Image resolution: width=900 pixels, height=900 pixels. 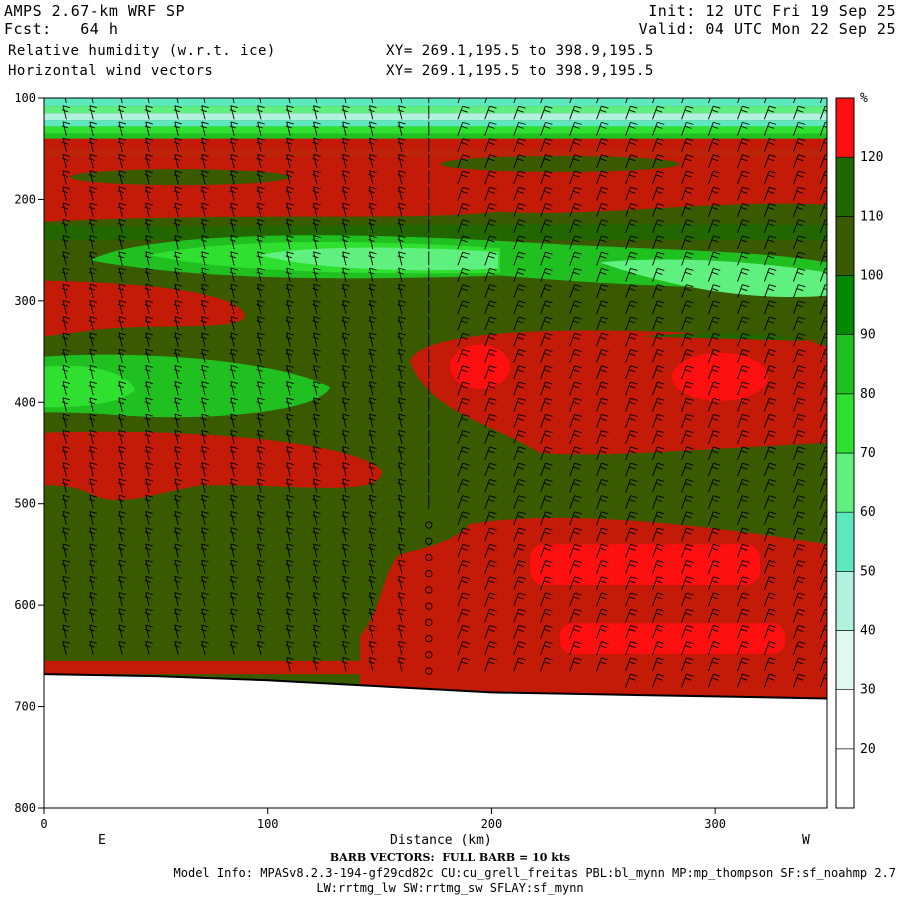 What do you see at coordinates (25, 504) in the screenshot?
I see `y-tick-label: 500` at bounding box center [25, 504].